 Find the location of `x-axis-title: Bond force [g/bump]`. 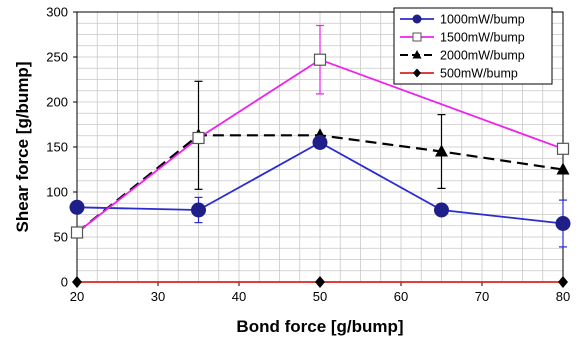

x-axis-title: Bond force [g/bump] is located at coordinates (319, 326).